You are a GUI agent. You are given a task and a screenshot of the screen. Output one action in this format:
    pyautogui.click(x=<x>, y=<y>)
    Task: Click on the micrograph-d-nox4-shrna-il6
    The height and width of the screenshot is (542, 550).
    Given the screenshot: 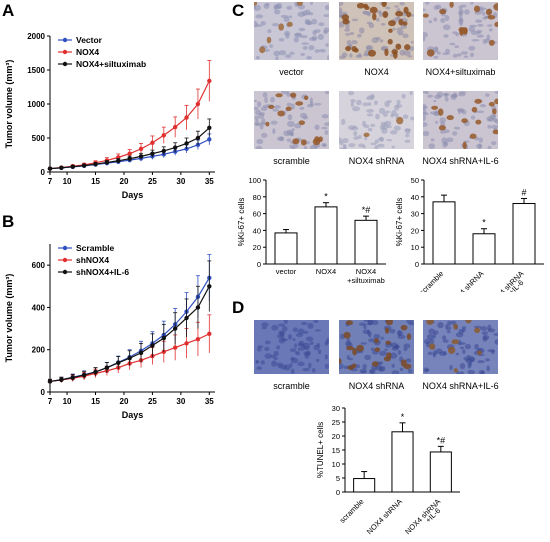 What is the action you would take?
    pyautogui.click(x=460, y=347)
    